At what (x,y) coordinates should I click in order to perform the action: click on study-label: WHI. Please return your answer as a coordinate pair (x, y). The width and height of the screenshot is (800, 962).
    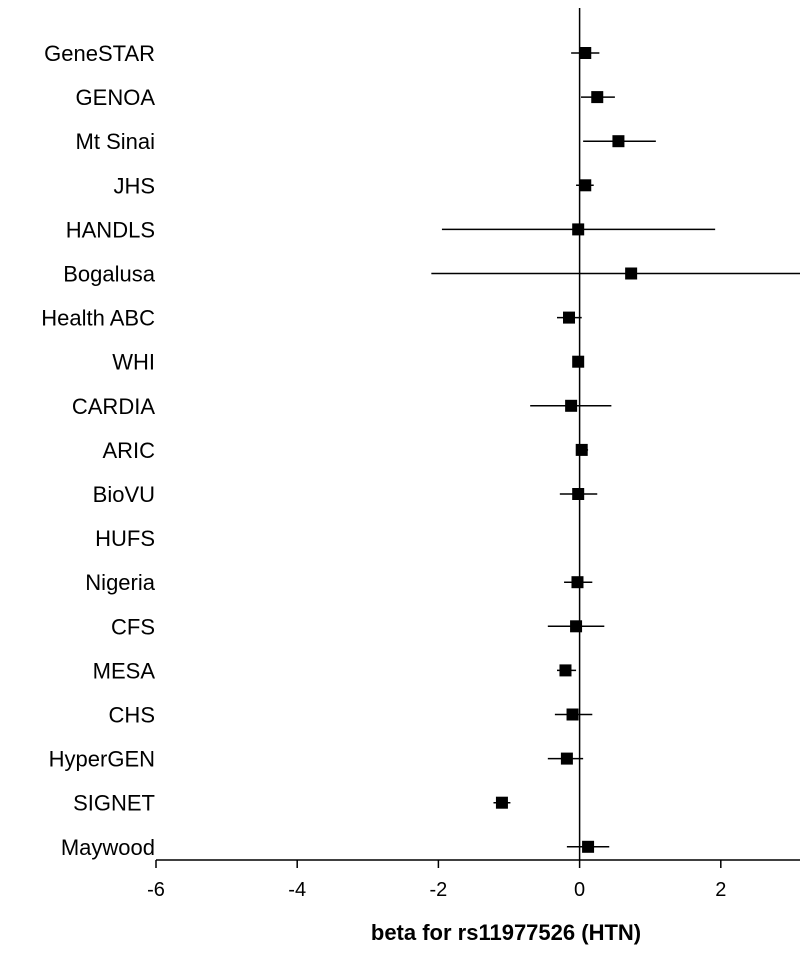
    Looking at the image, I should click on (133, 362).